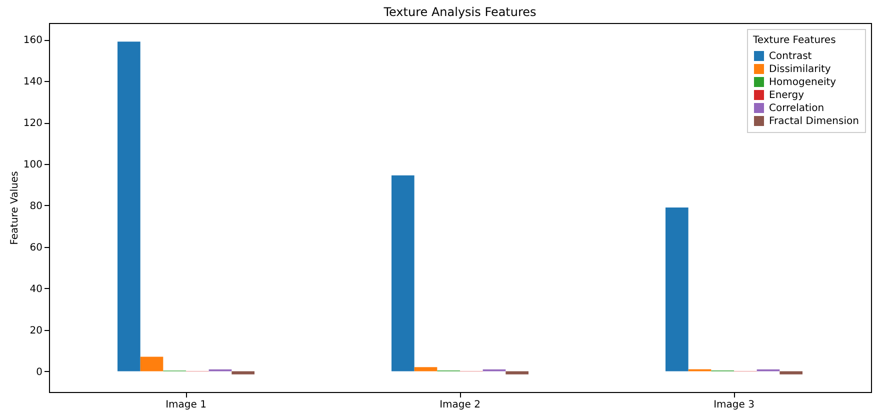 This screenshot has width=881, height=415. What do you see at coordinates (734, 405) in the screenshot?
I see `x-tick-label: Image 3` at bounding box center [734, 405].